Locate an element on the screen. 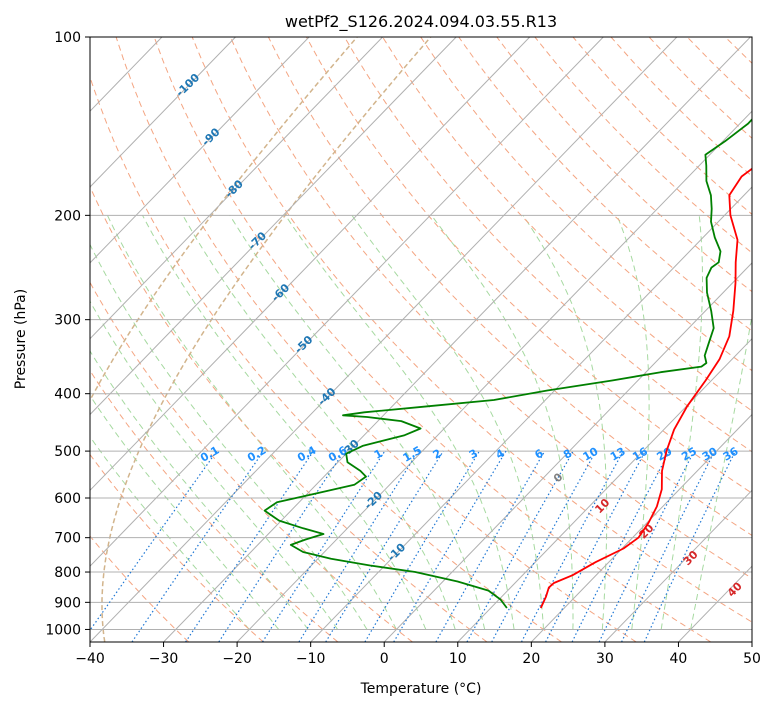  mixing-ratio-label: 36 is located at coordinates (731, 454).